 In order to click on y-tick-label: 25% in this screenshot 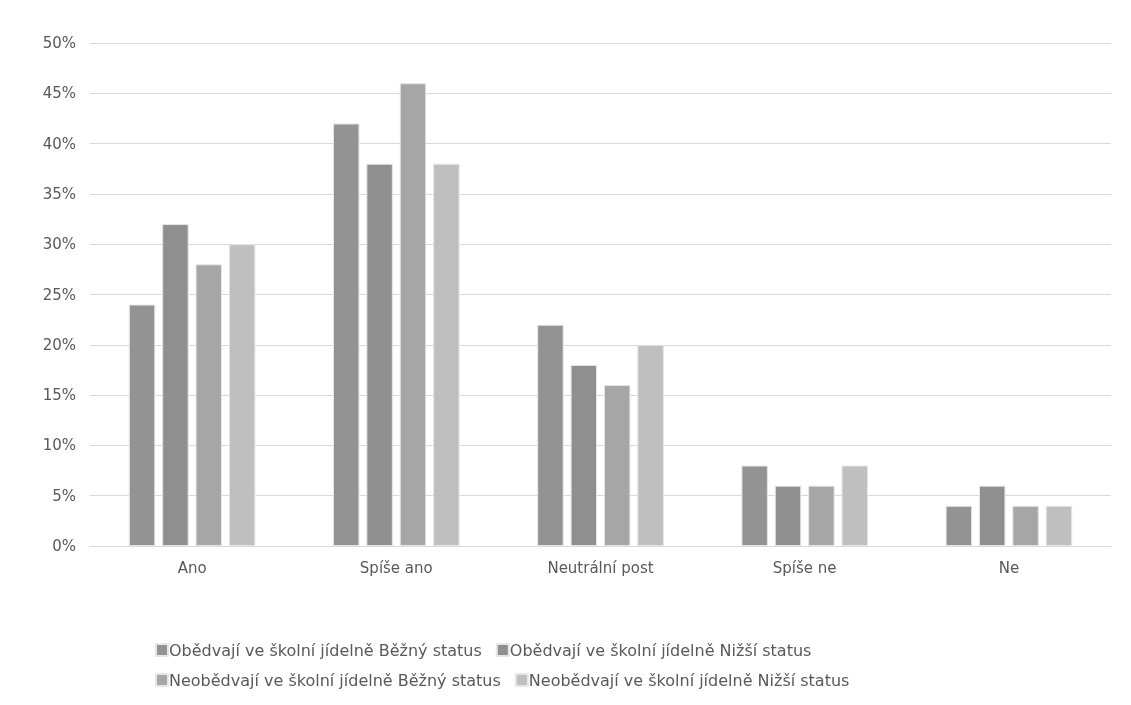, I will do `click(59, 294)`.